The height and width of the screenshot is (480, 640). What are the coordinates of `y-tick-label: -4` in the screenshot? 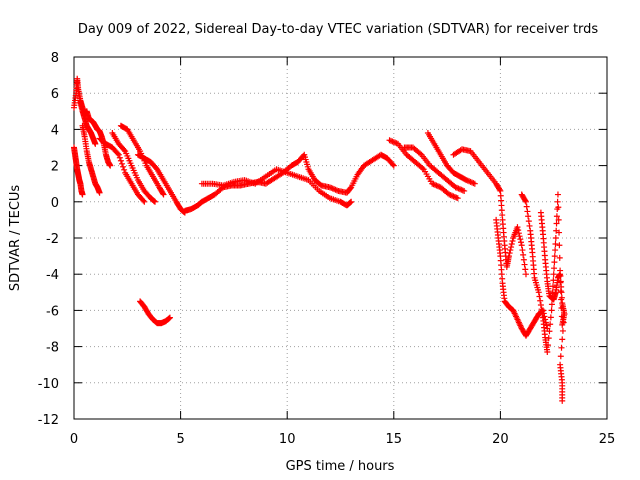 It's located at (52, 275).